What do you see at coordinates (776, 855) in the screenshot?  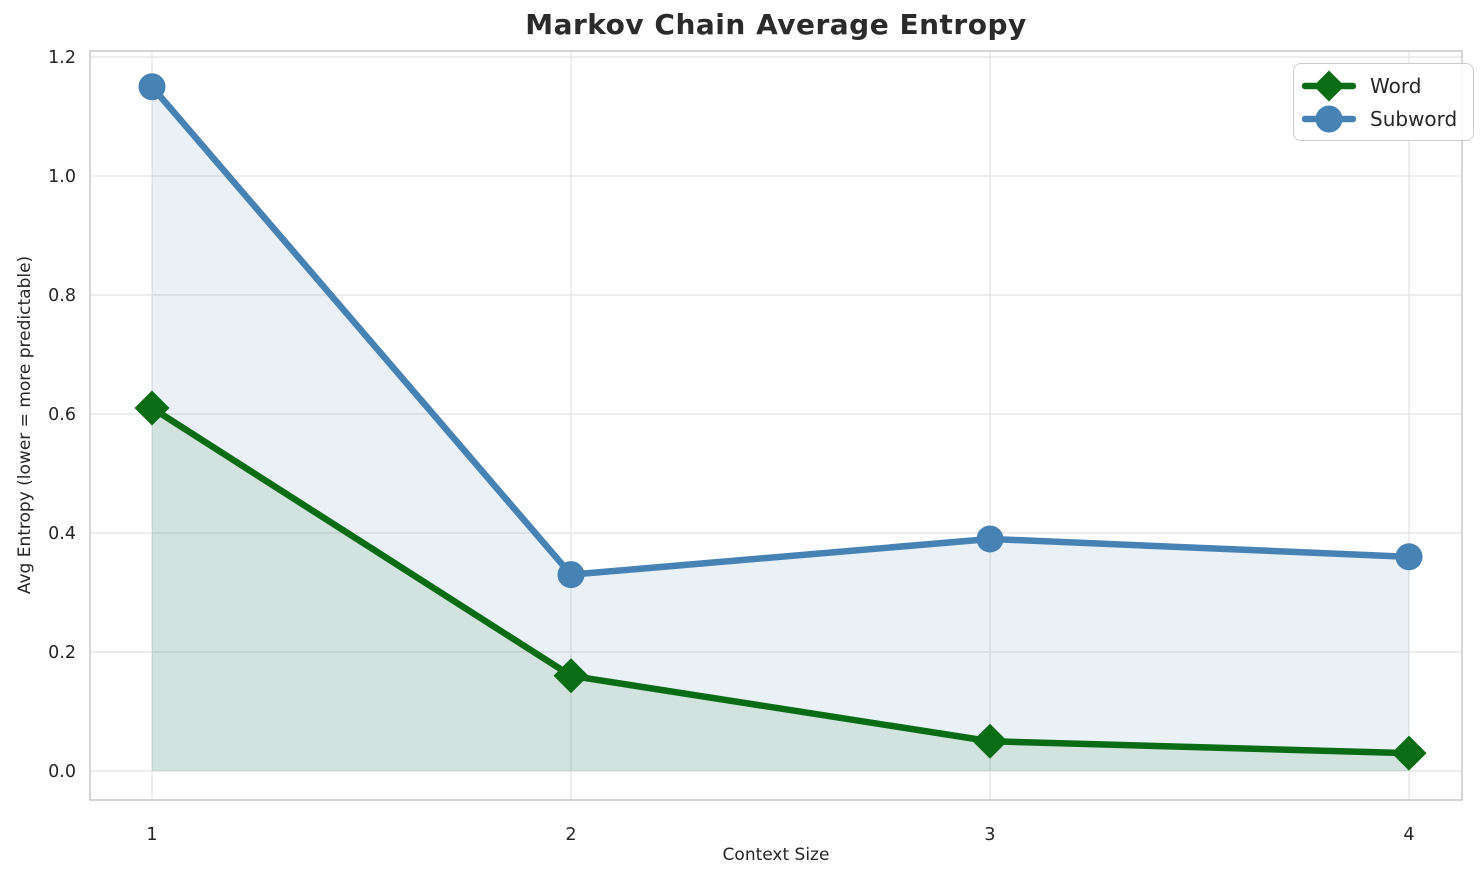 I see `x-axis-label: Context Size` at bounding box center [776, 855].